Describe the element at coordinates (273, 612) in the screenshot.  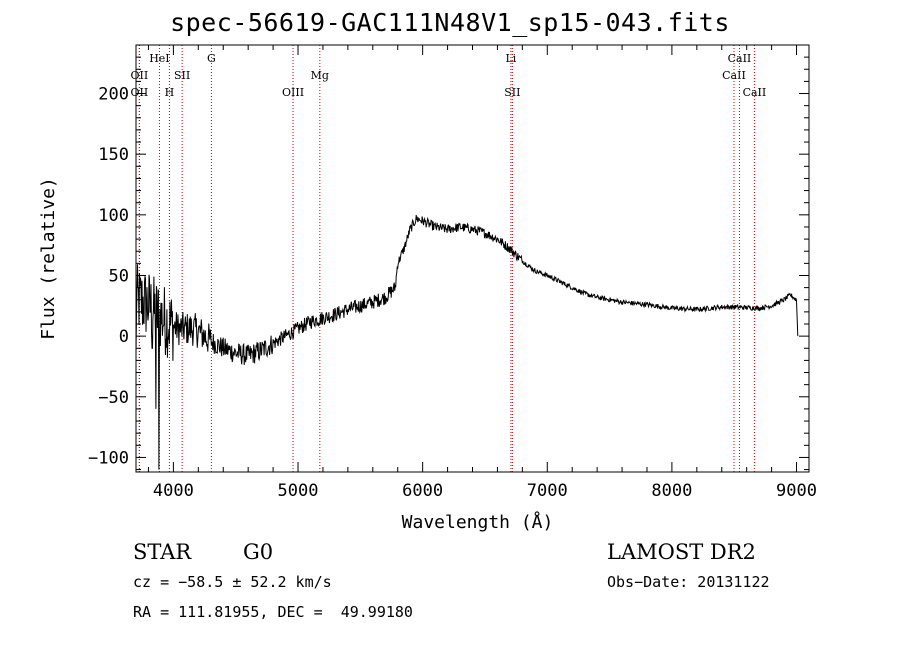
I see `coordinates-text: RA = 111.81955, DEC = 49.99180` at that location.